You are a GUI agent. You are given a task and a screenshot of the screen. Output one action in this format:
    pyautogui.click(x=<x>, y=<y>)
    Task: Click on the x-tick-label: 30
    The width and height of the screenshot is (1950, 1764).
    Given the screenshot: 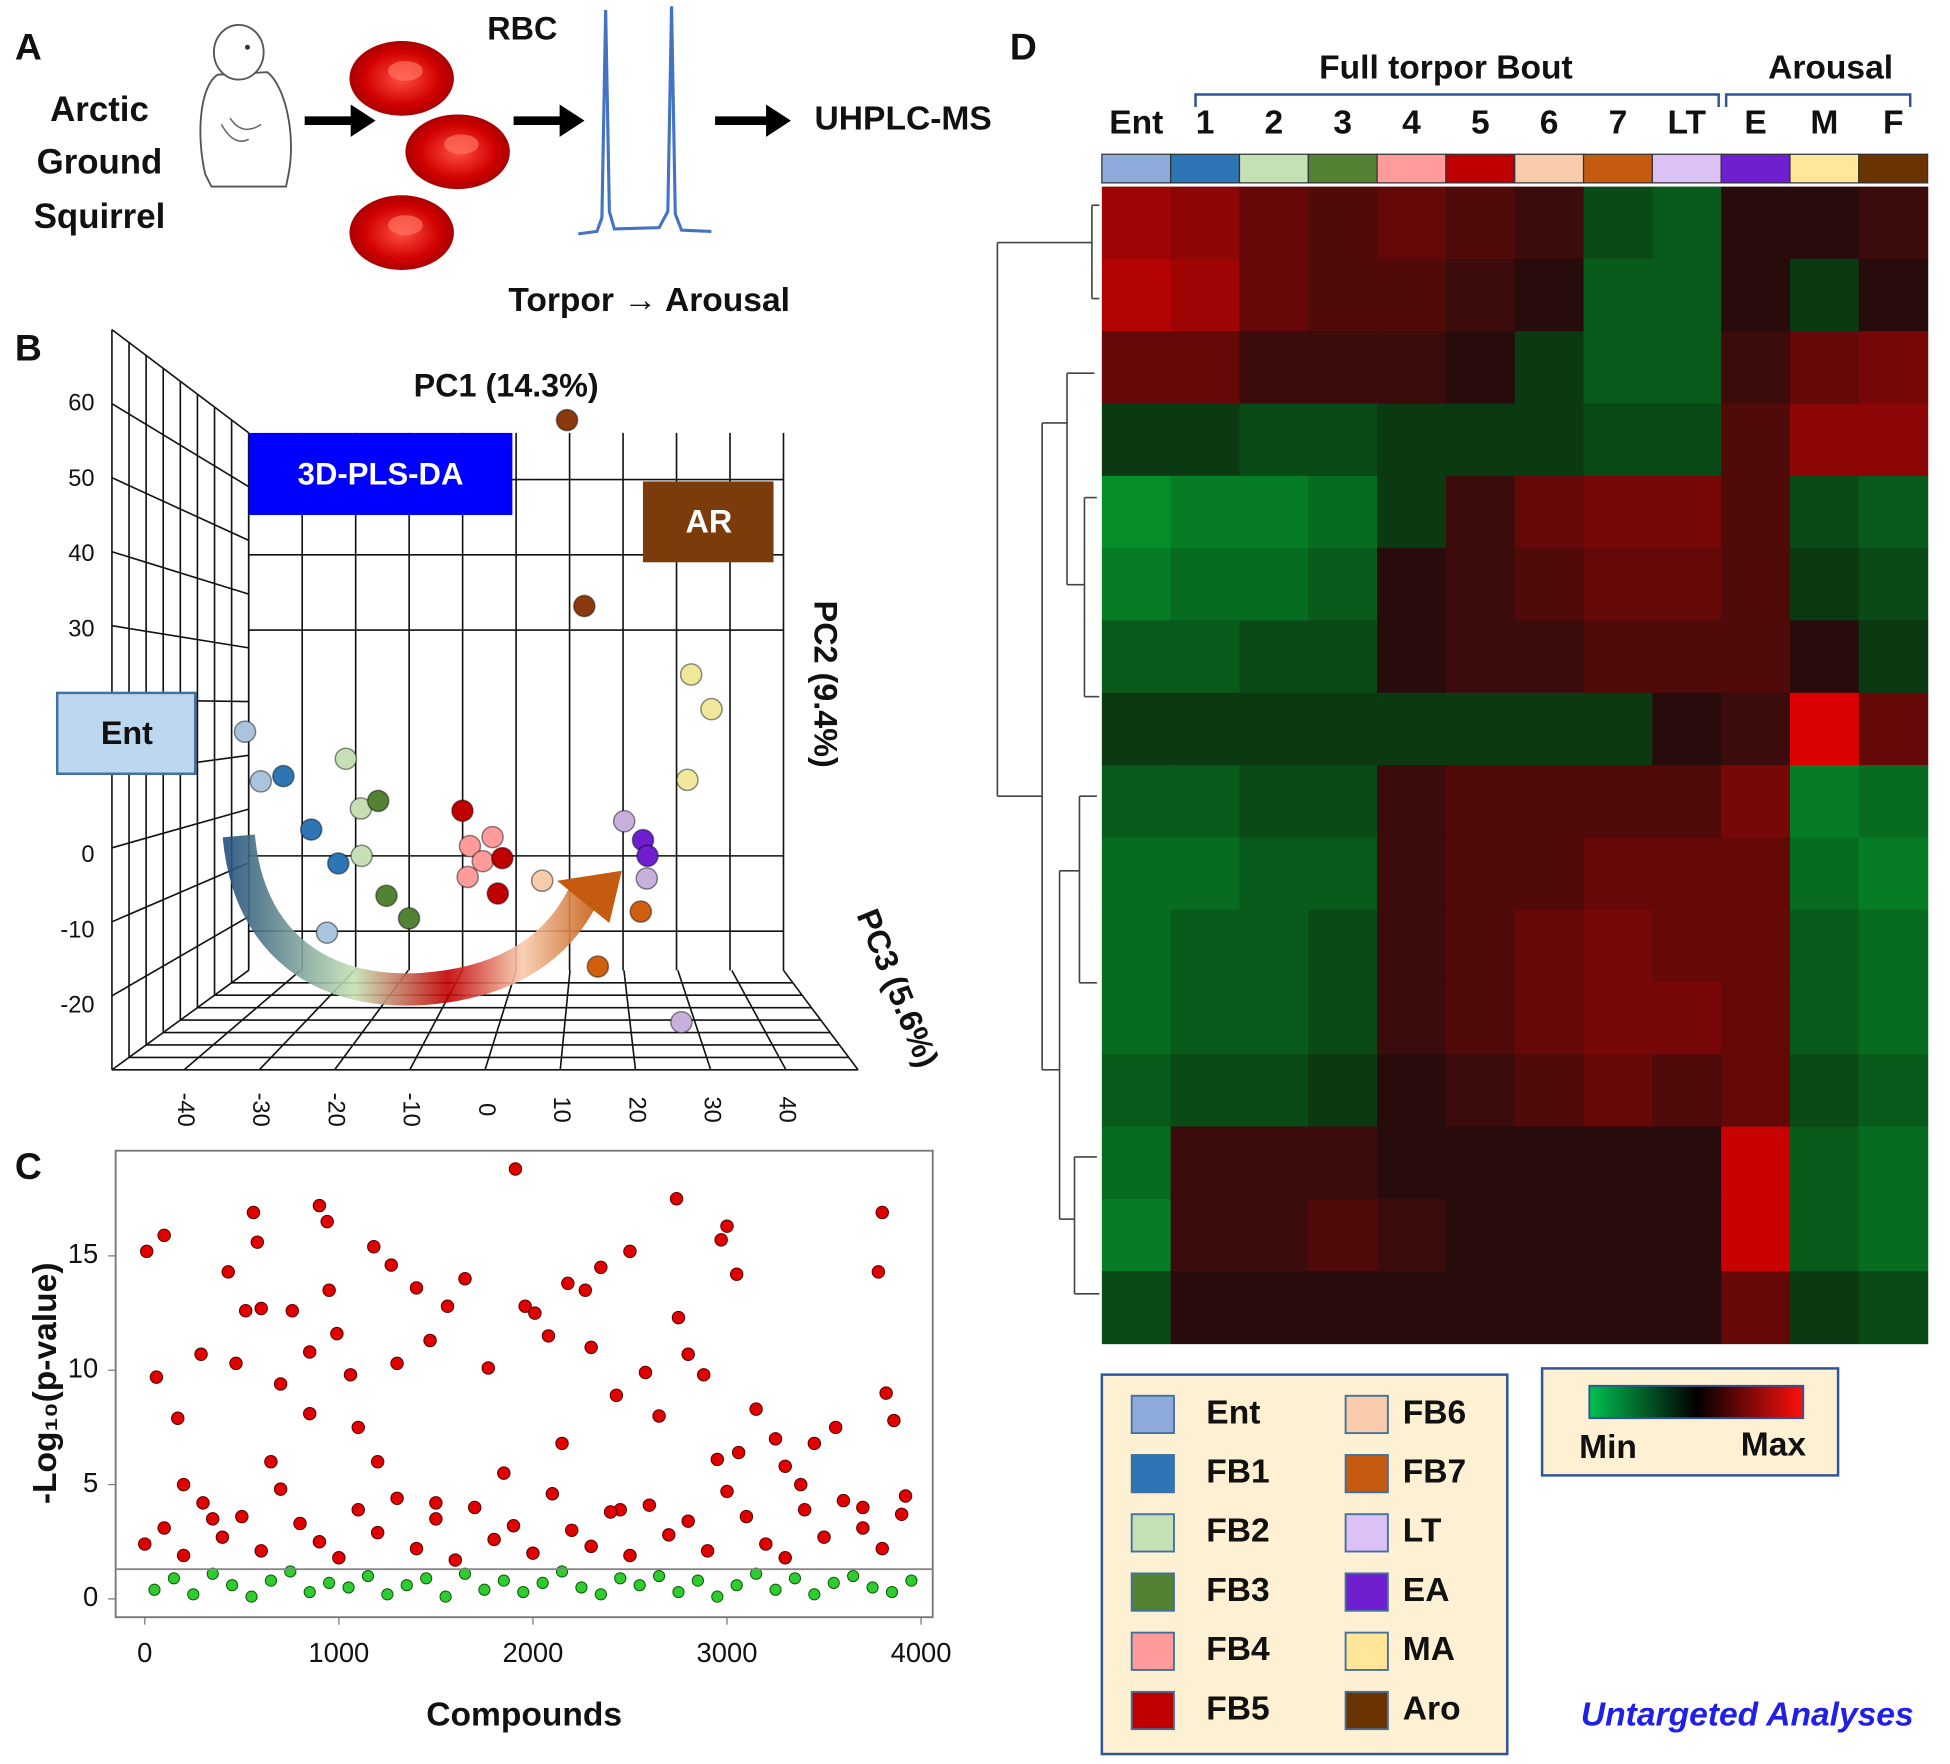 What is the action you would take?
    pyautogui.click(x=711, y=1110)
    